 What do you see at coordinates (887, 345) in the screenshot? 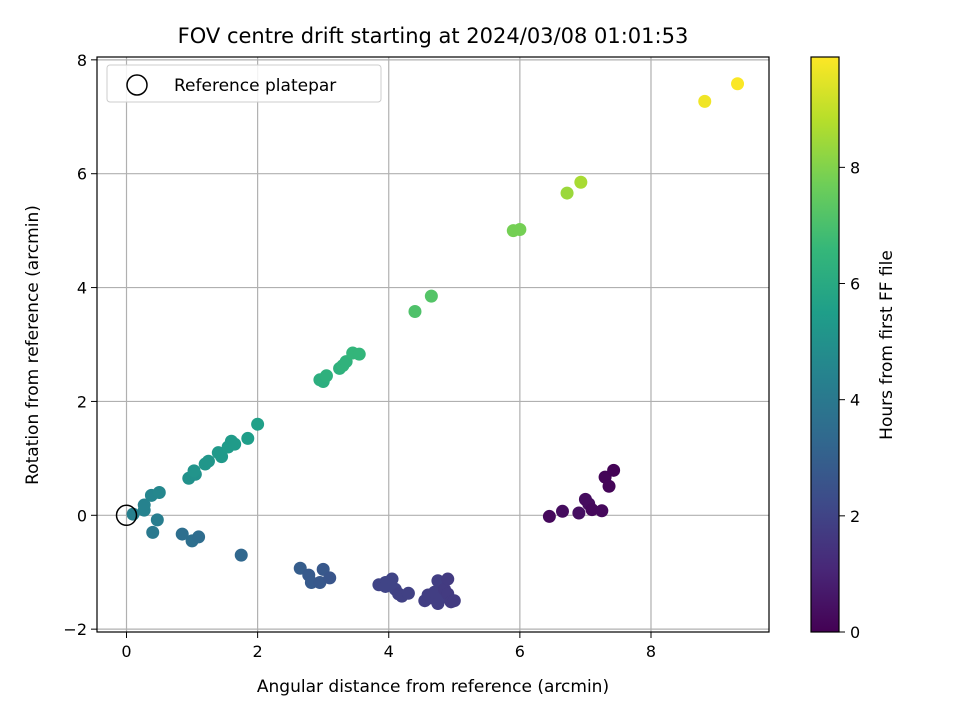
I see `colorbar-label: Hours from first FF file` at bounding box center [887, 345].